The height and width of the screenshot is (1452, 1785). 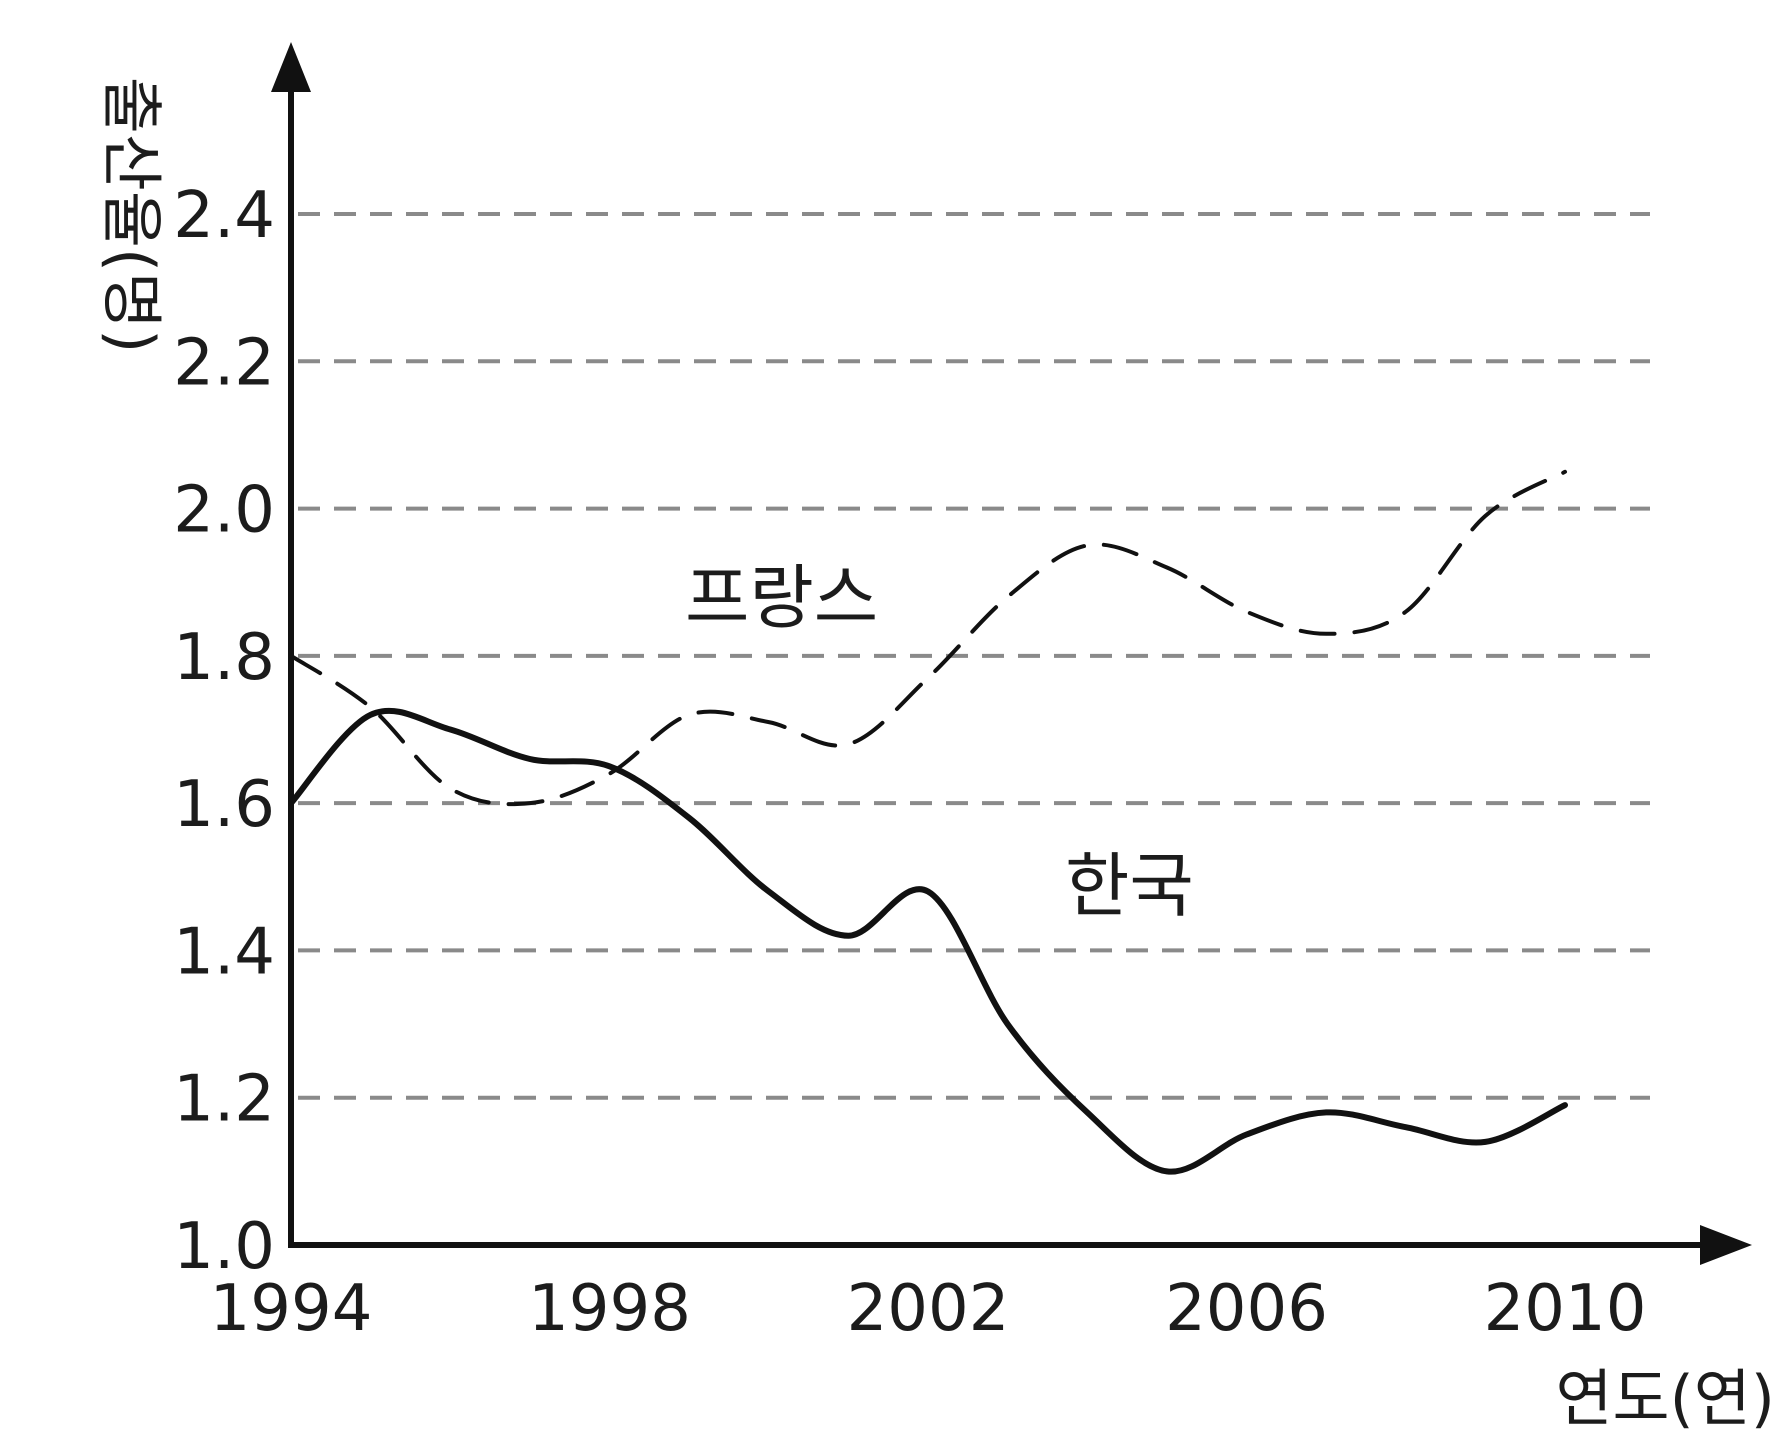 What do you see at coordinates (224, 805) in the screenshot?
I see `y-tick-label: 1.6` at bounding box center [224, 805].